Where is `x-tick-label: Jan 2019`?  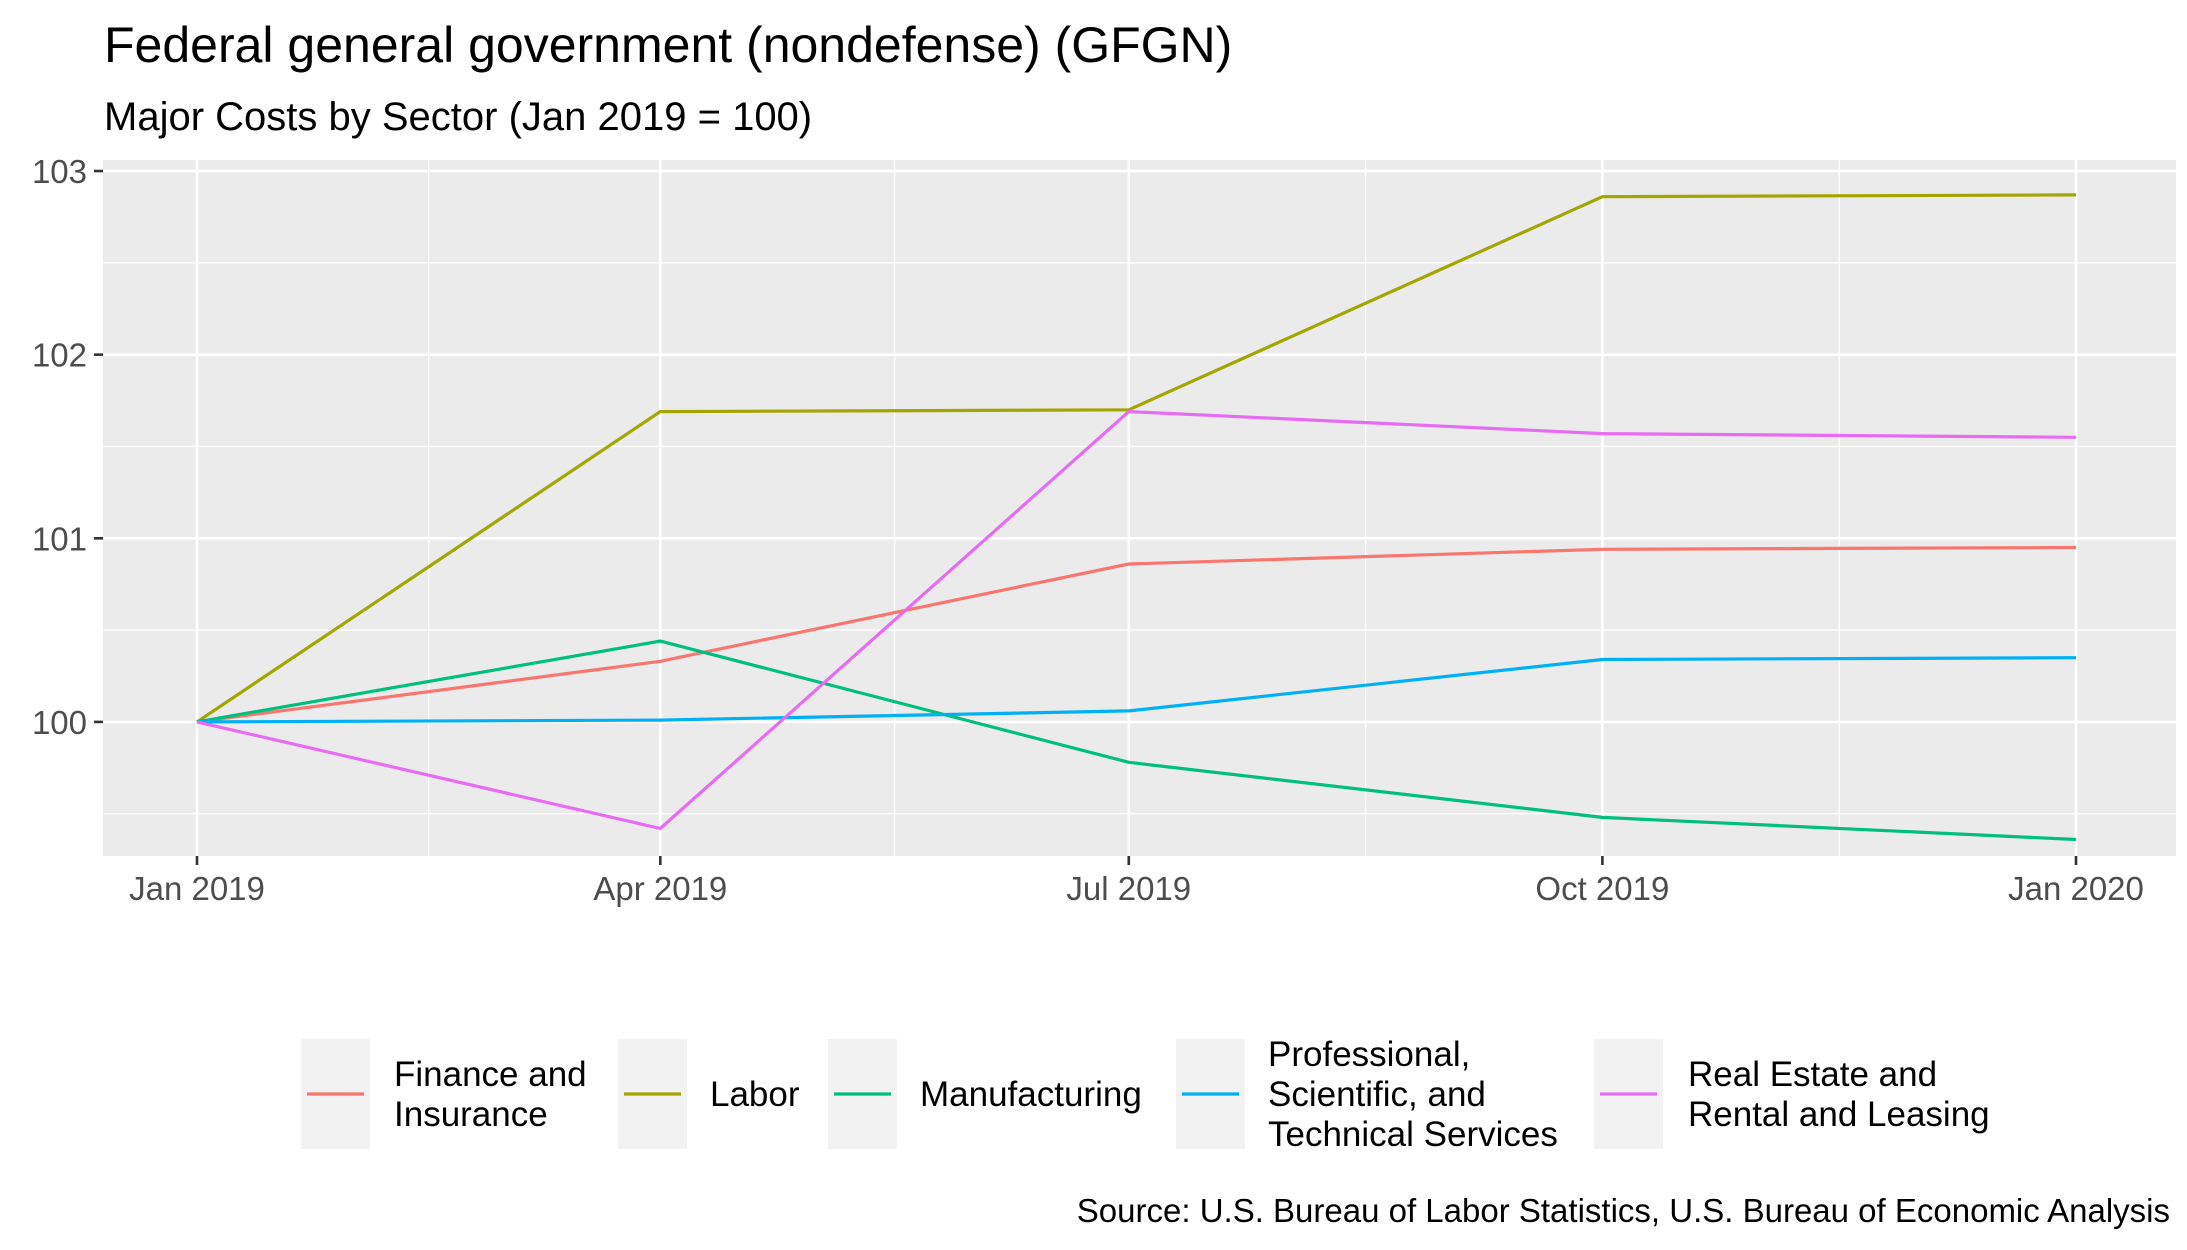
x-tick-label: Jan 2019 is located at coordinates (197, 888).